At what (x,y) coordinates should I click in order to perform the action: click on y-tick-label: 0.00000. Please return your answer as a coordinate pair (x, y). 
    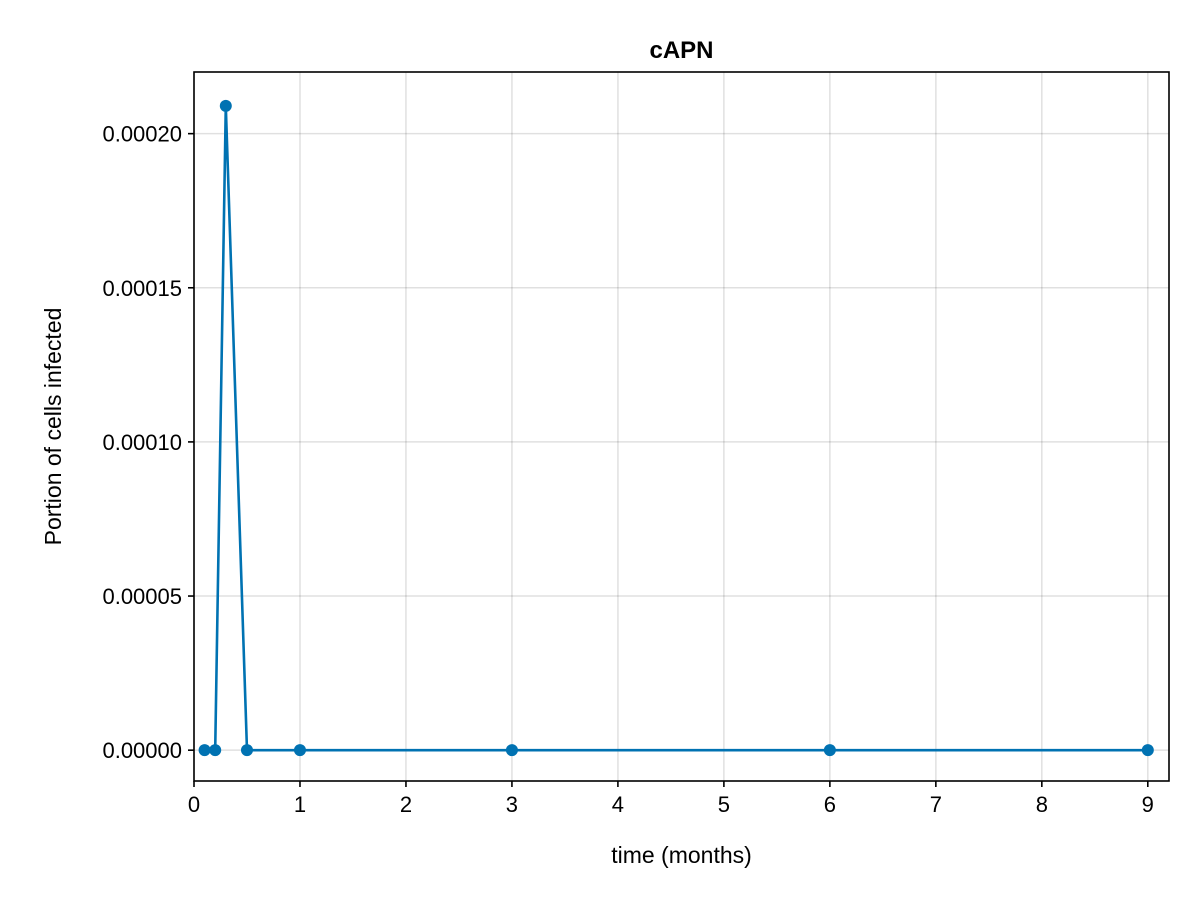
    Looking at the image, I should click on (142, 750).